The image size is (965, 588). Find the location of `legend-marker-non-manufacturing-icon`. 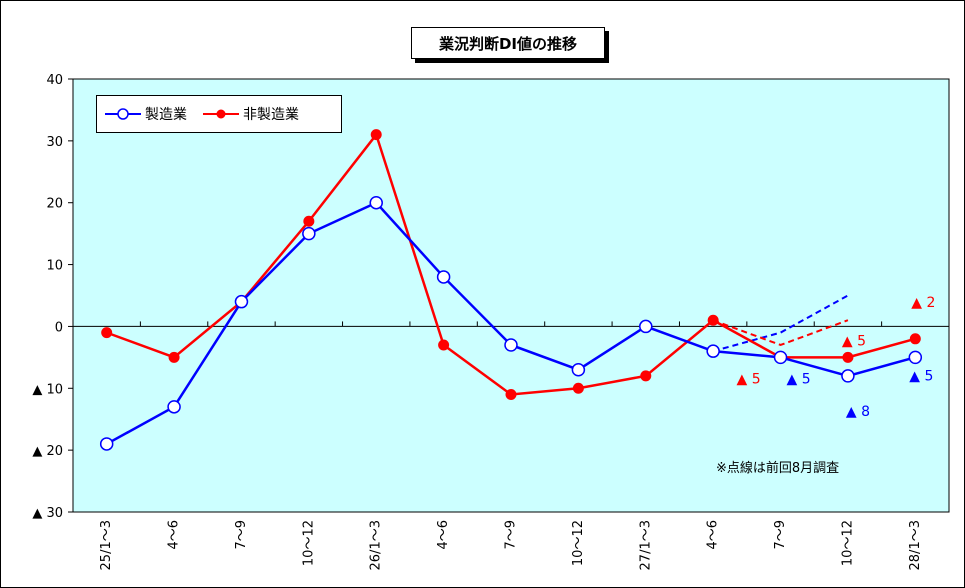

legend-marker-non-manufacturing-icon is located at coordinates (221, 114).